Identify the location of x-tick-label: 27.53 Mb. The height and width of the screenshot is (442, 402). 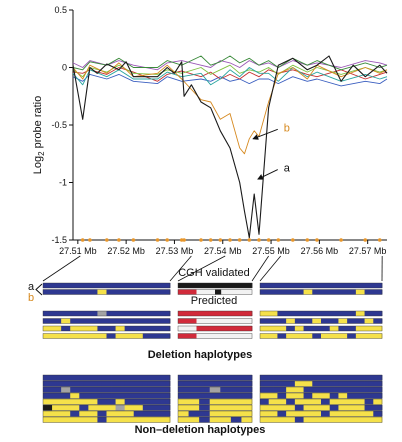
(175, 251).